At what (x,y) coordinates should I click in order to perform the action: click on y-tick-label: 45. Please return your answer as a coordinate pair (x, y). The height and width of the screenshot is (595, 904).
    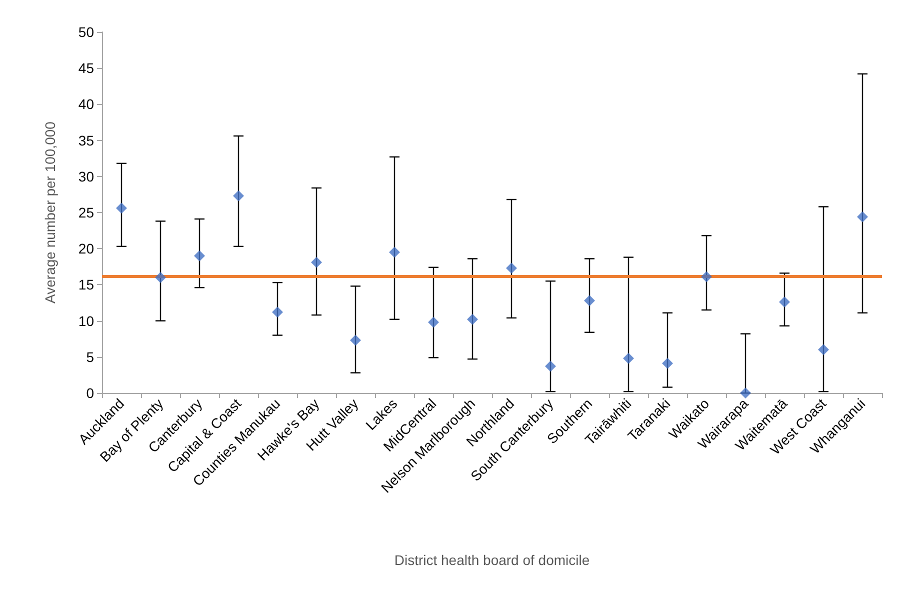
    Looking at the image, I should click on (86, 68).